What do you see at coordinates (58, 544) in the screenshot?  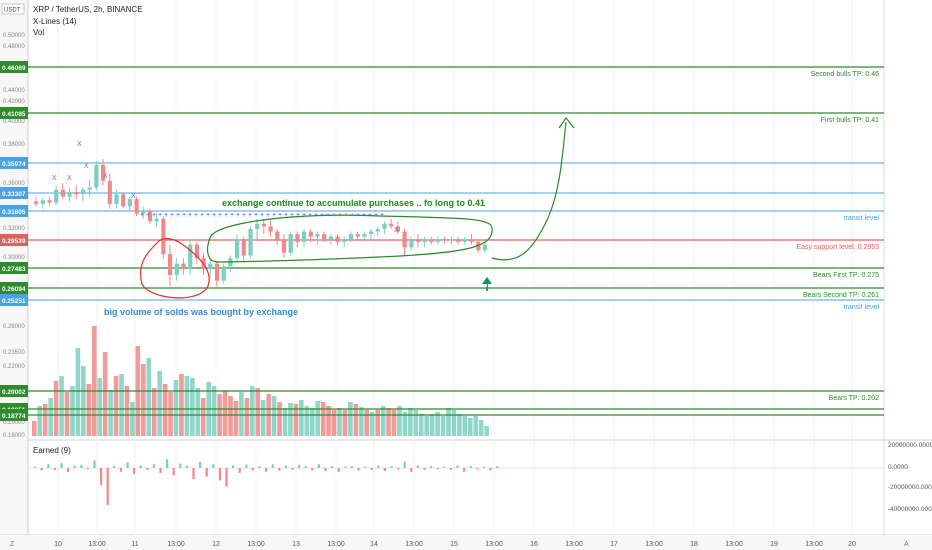 I see `time-tick-label: 10` at bounding box center [58, 544].